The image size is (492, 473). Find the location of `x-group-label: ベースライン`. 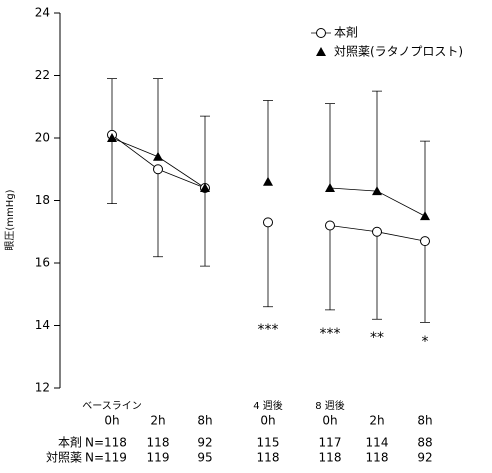

x-group-label: ベースライン is located at coordinates (112, 406).